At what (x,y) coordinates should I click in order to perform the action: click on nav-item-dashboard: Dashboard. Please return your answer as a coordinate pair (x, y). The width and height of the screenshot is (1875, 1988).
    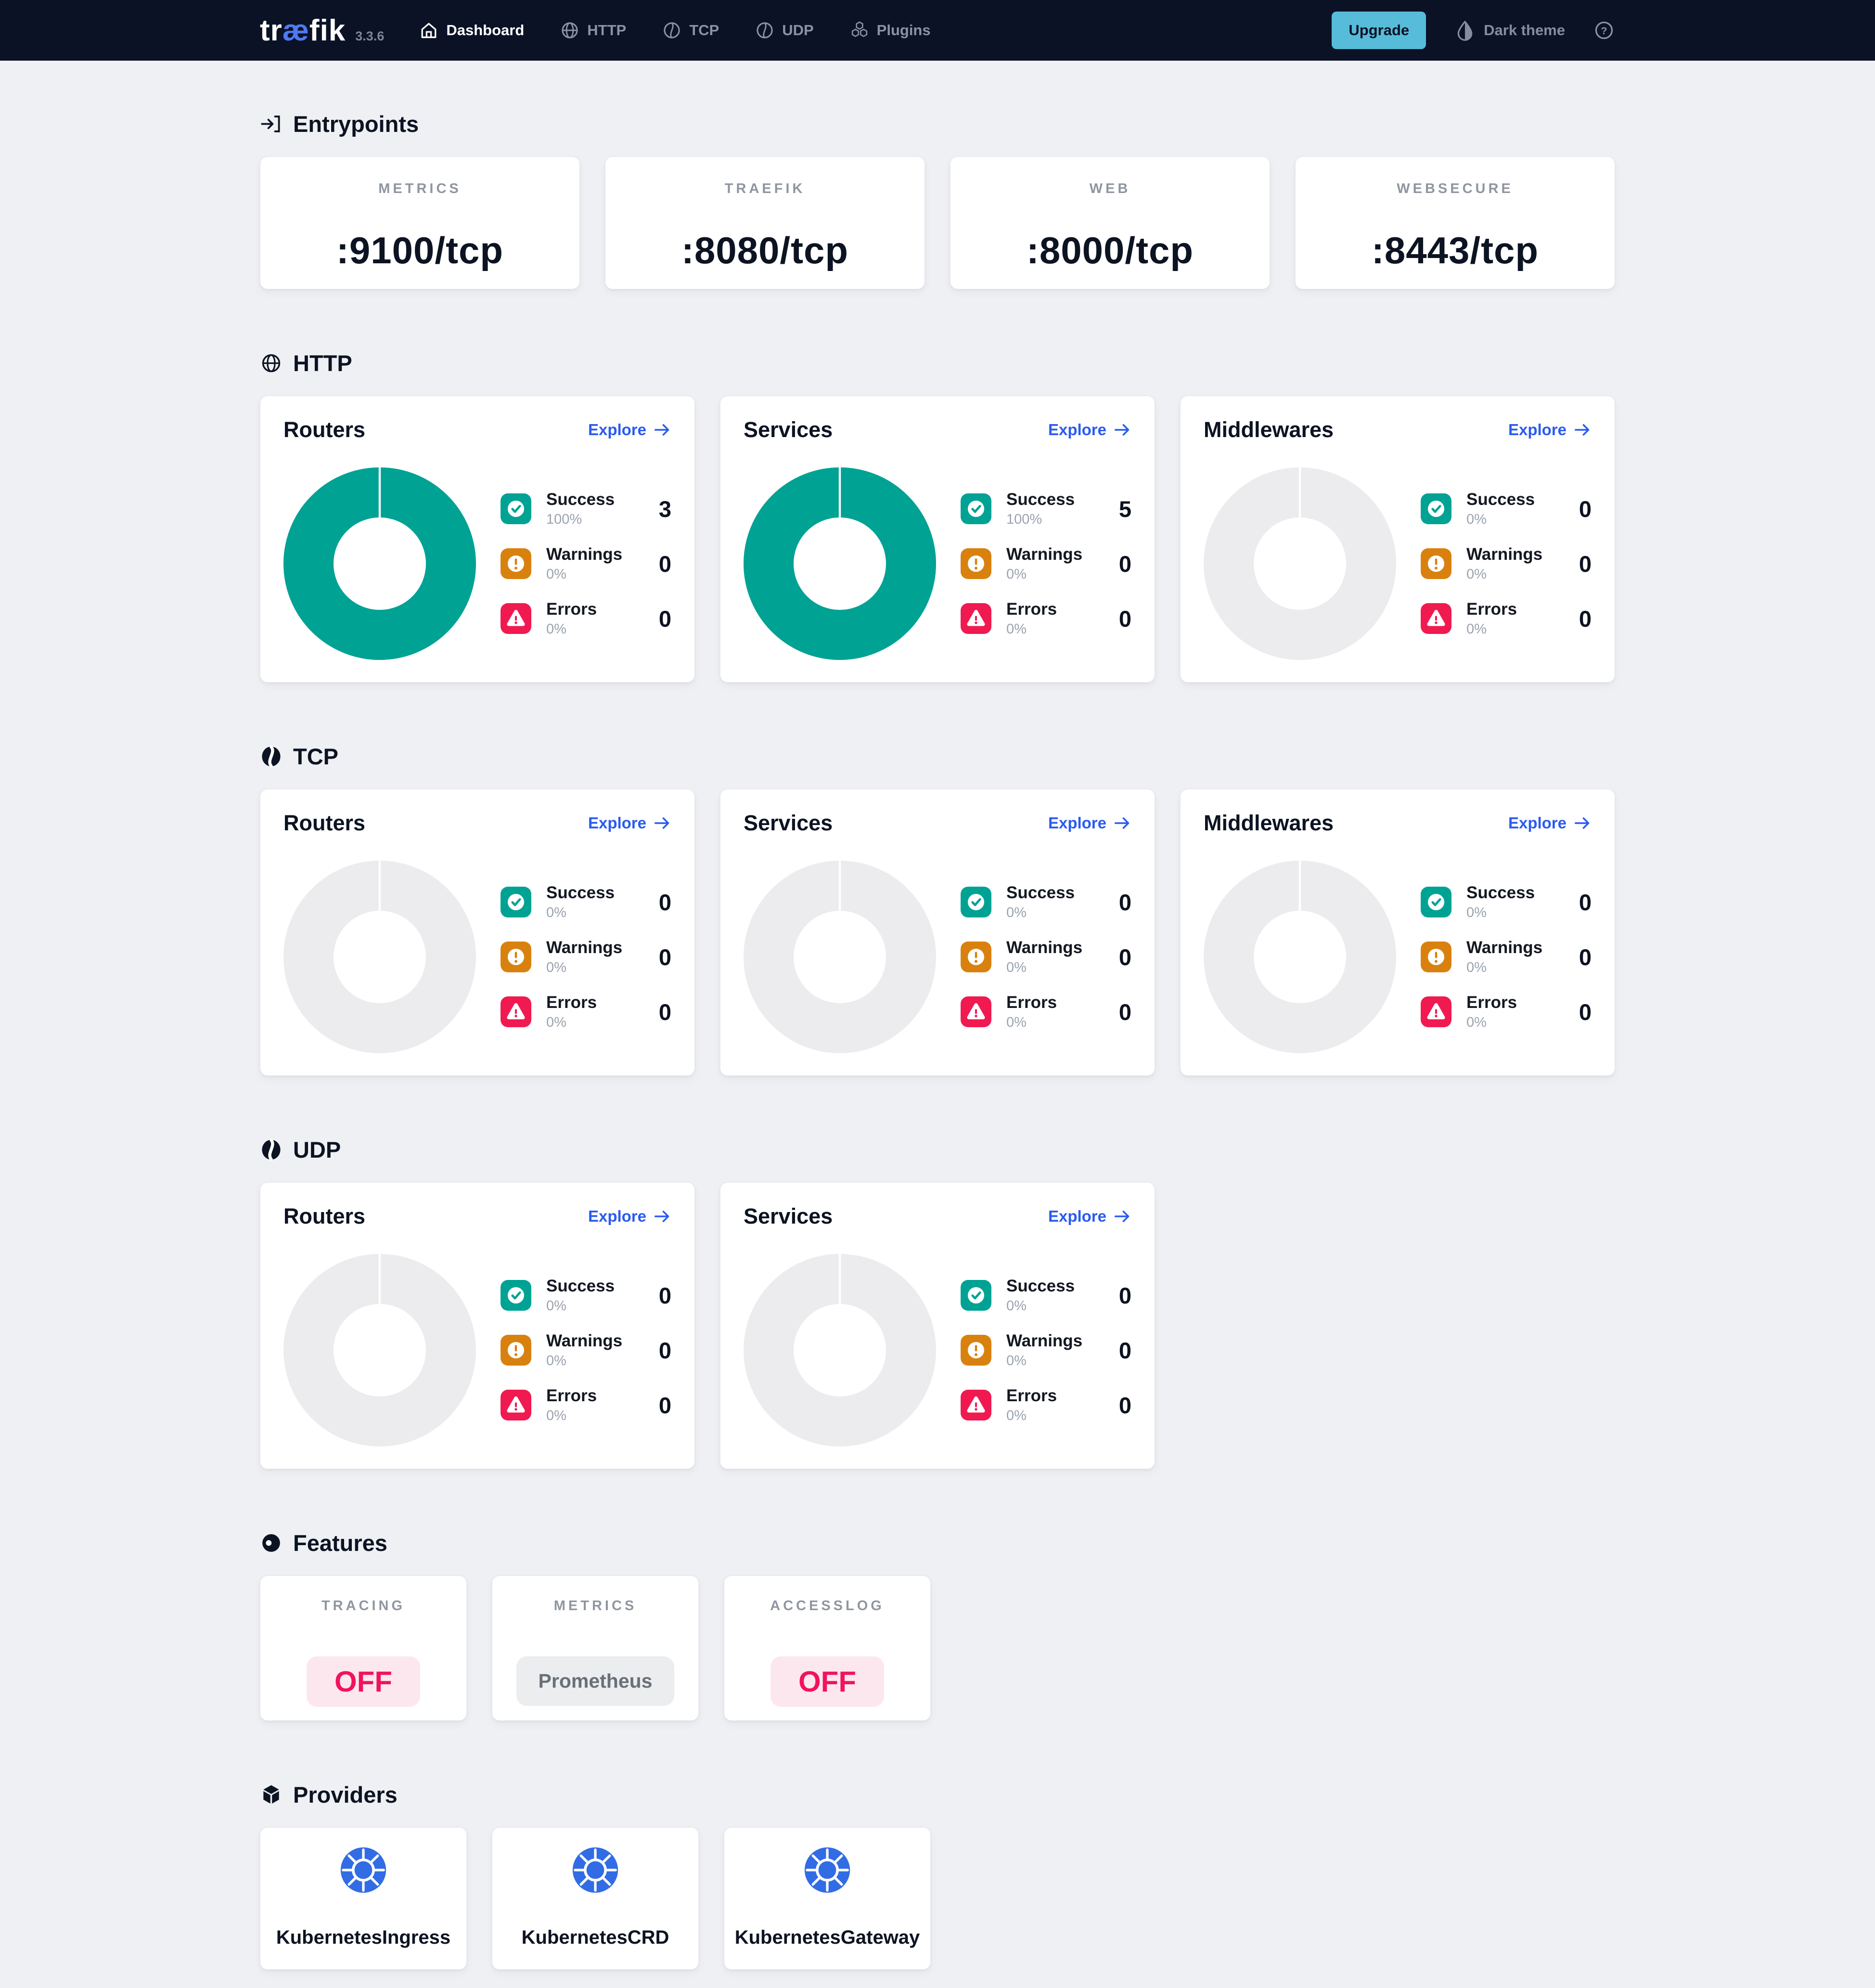
    Looking at the image, I should click on (471, 30).